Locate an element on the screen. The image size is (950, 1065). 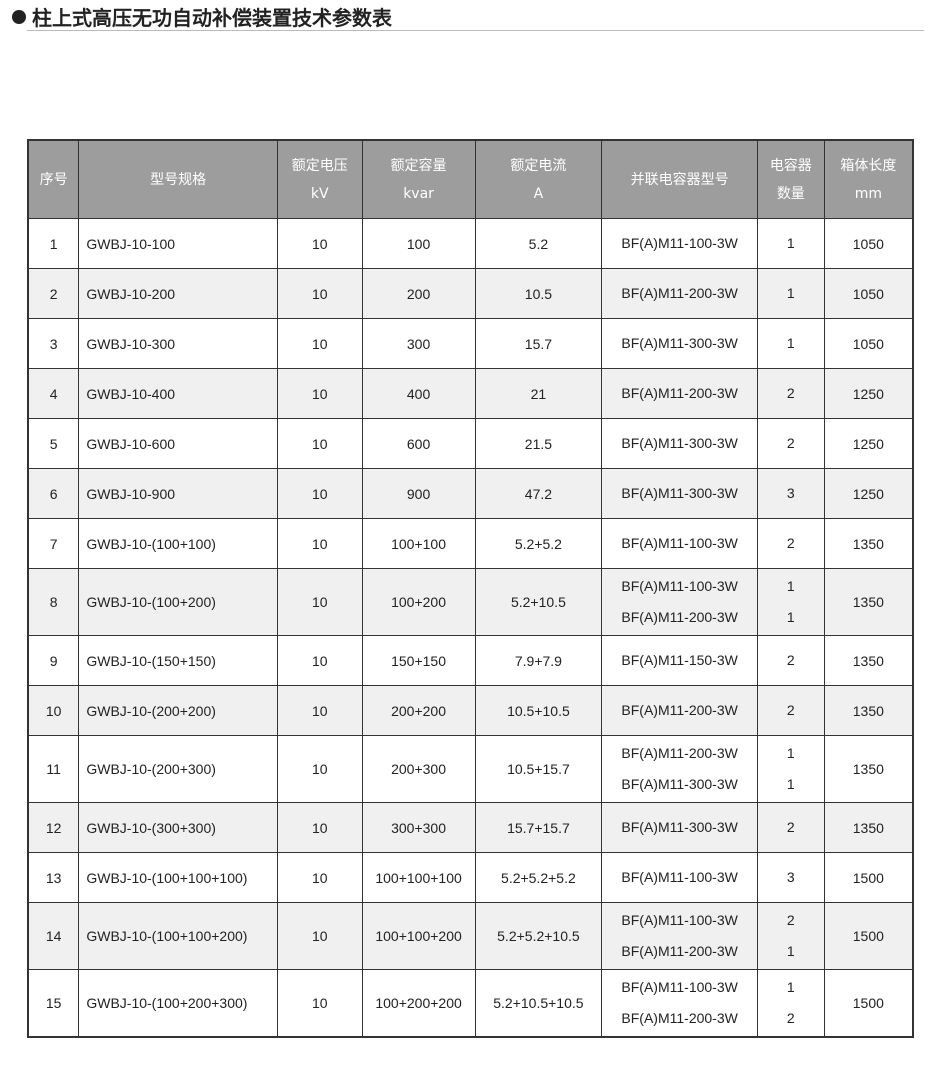
cell-no: 2 is located at coordinates (53, 293).